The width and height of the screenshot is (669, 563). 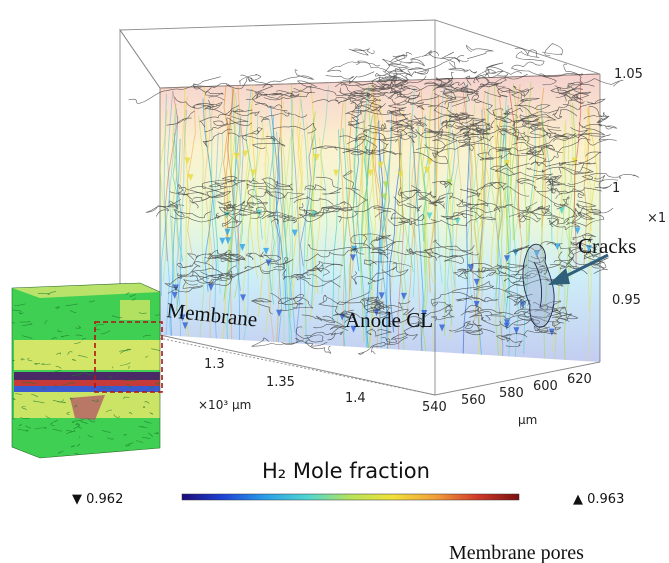 I want to click on inset-block, so click(x=87, y=370).